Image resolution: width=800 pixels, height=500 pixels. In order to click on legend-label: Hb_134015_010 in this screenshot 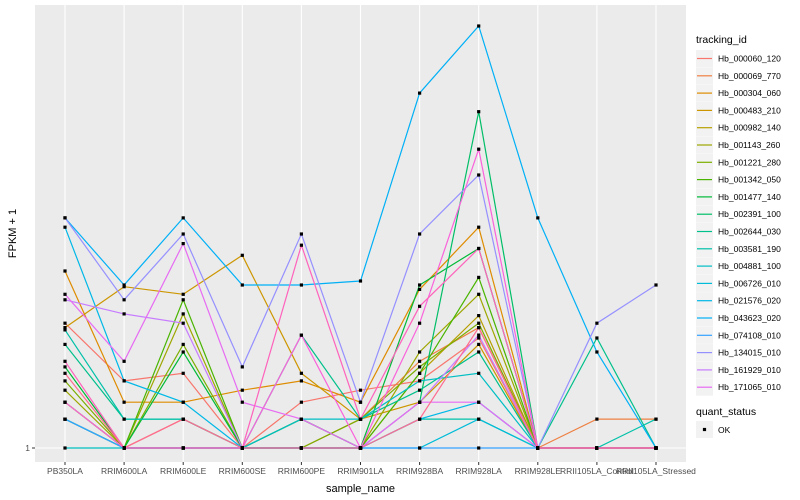, I will do `click(749, 353)`.